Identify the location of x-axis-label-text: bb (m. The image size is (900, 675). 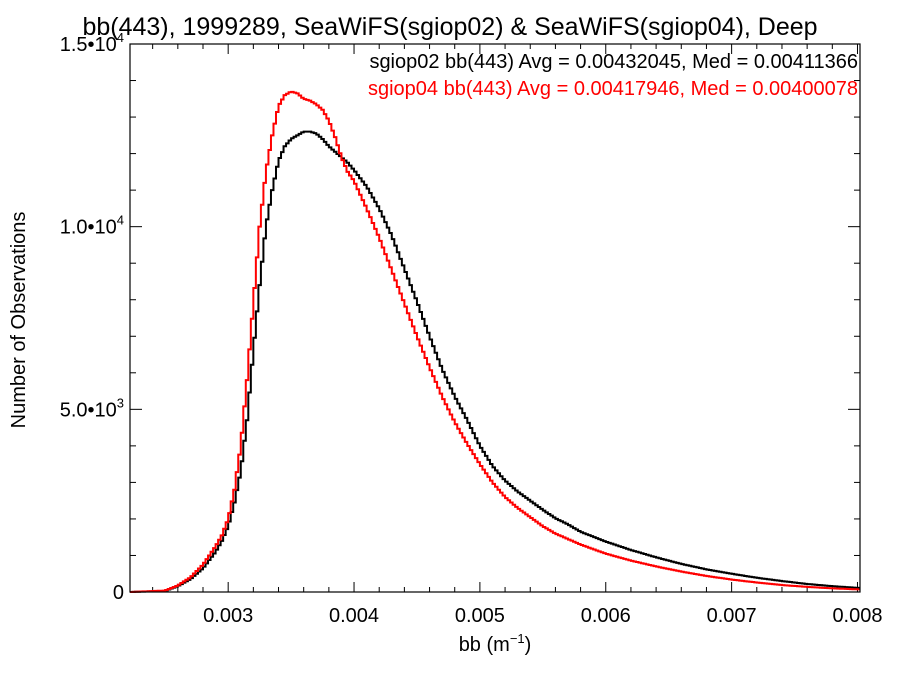
(484, 645).